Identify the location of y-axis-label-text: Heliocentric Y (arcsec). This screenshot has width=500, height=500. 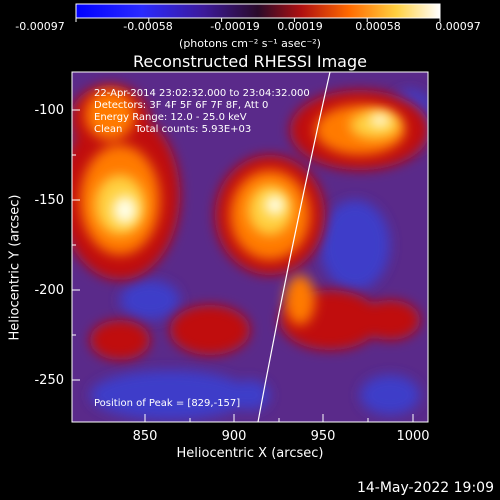
(15, 267).